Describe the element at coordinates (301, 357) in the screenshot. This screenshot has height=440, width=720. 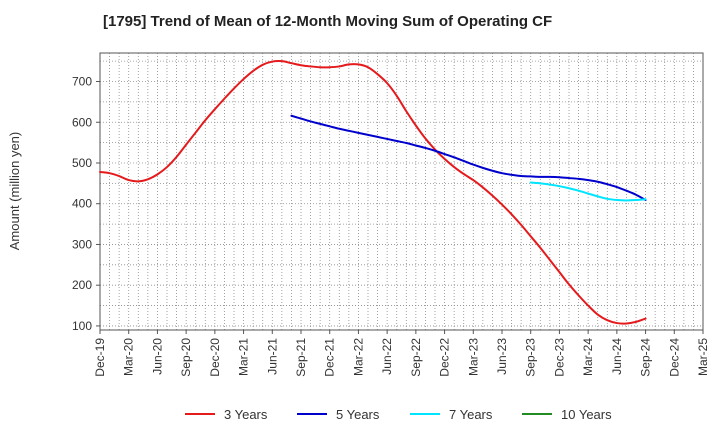
I see `x-tick-label: Sep-21` at that location.